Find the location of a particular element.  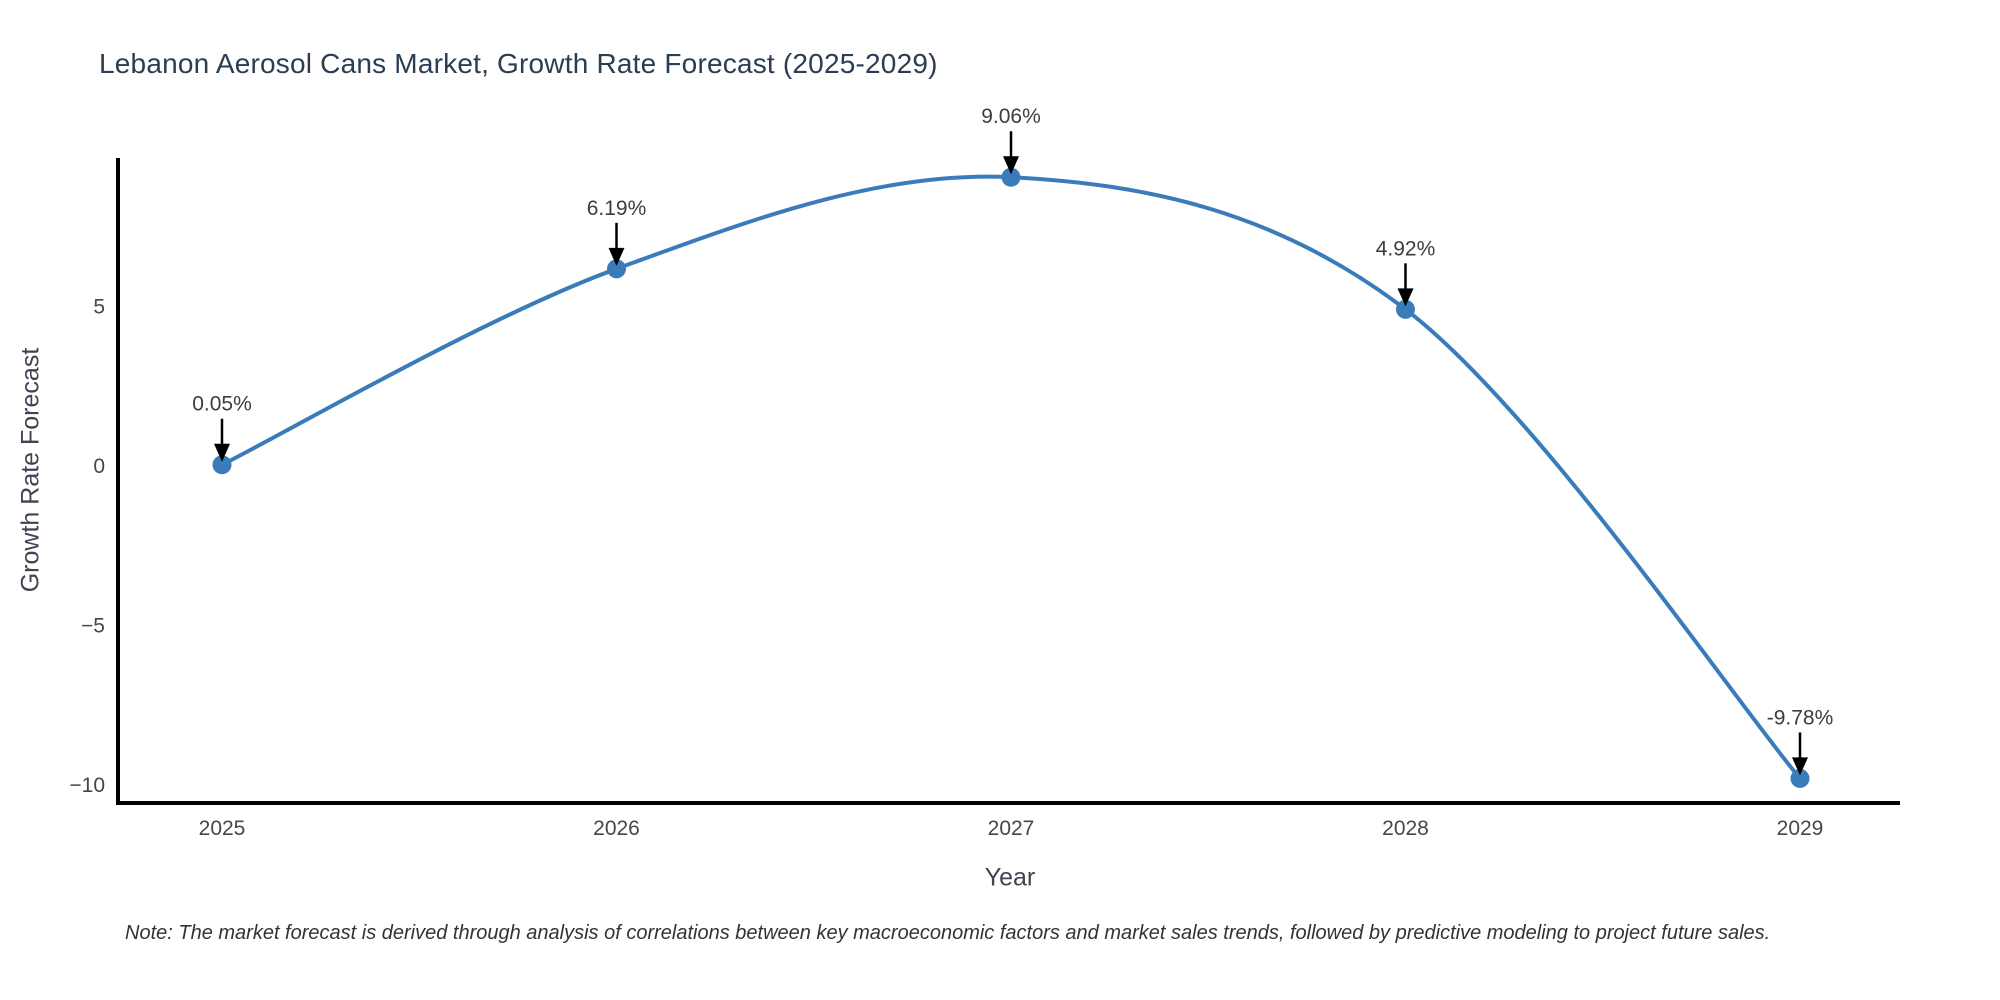

point-annotation: -9.78% is located at coordinates (1800, 717).